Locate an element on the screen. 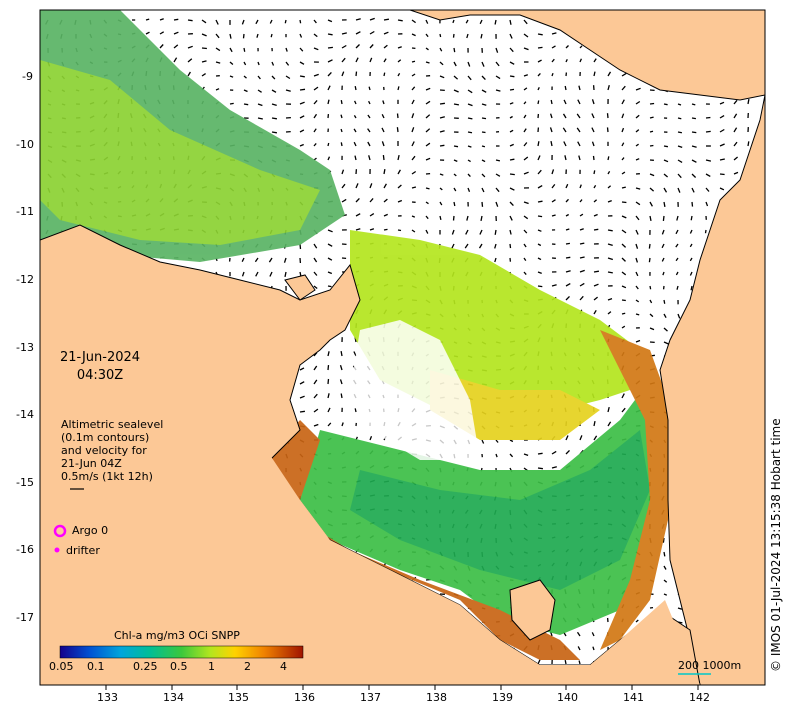 The image size is (792, 716). lat-label: -17 is located at coordinates (25, 617).